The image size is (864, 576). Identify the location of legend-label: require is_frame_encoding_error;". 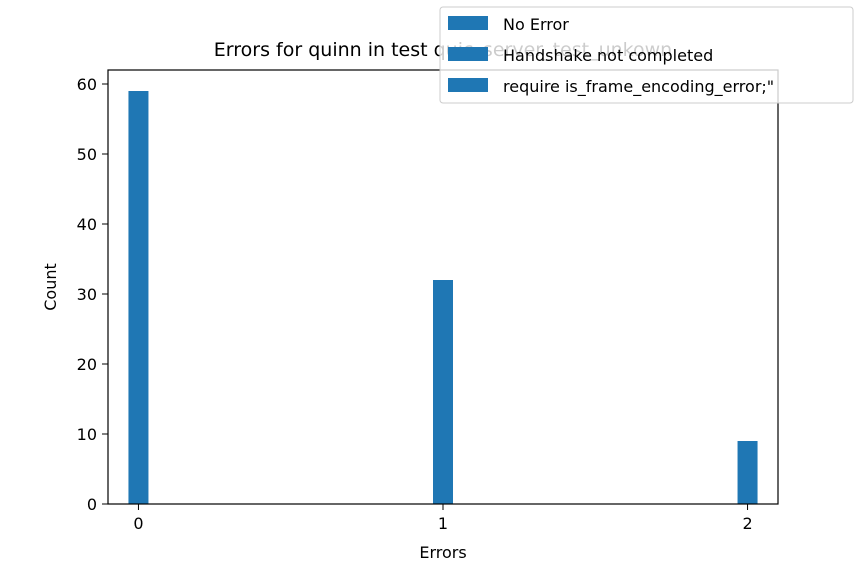
(638, 87).